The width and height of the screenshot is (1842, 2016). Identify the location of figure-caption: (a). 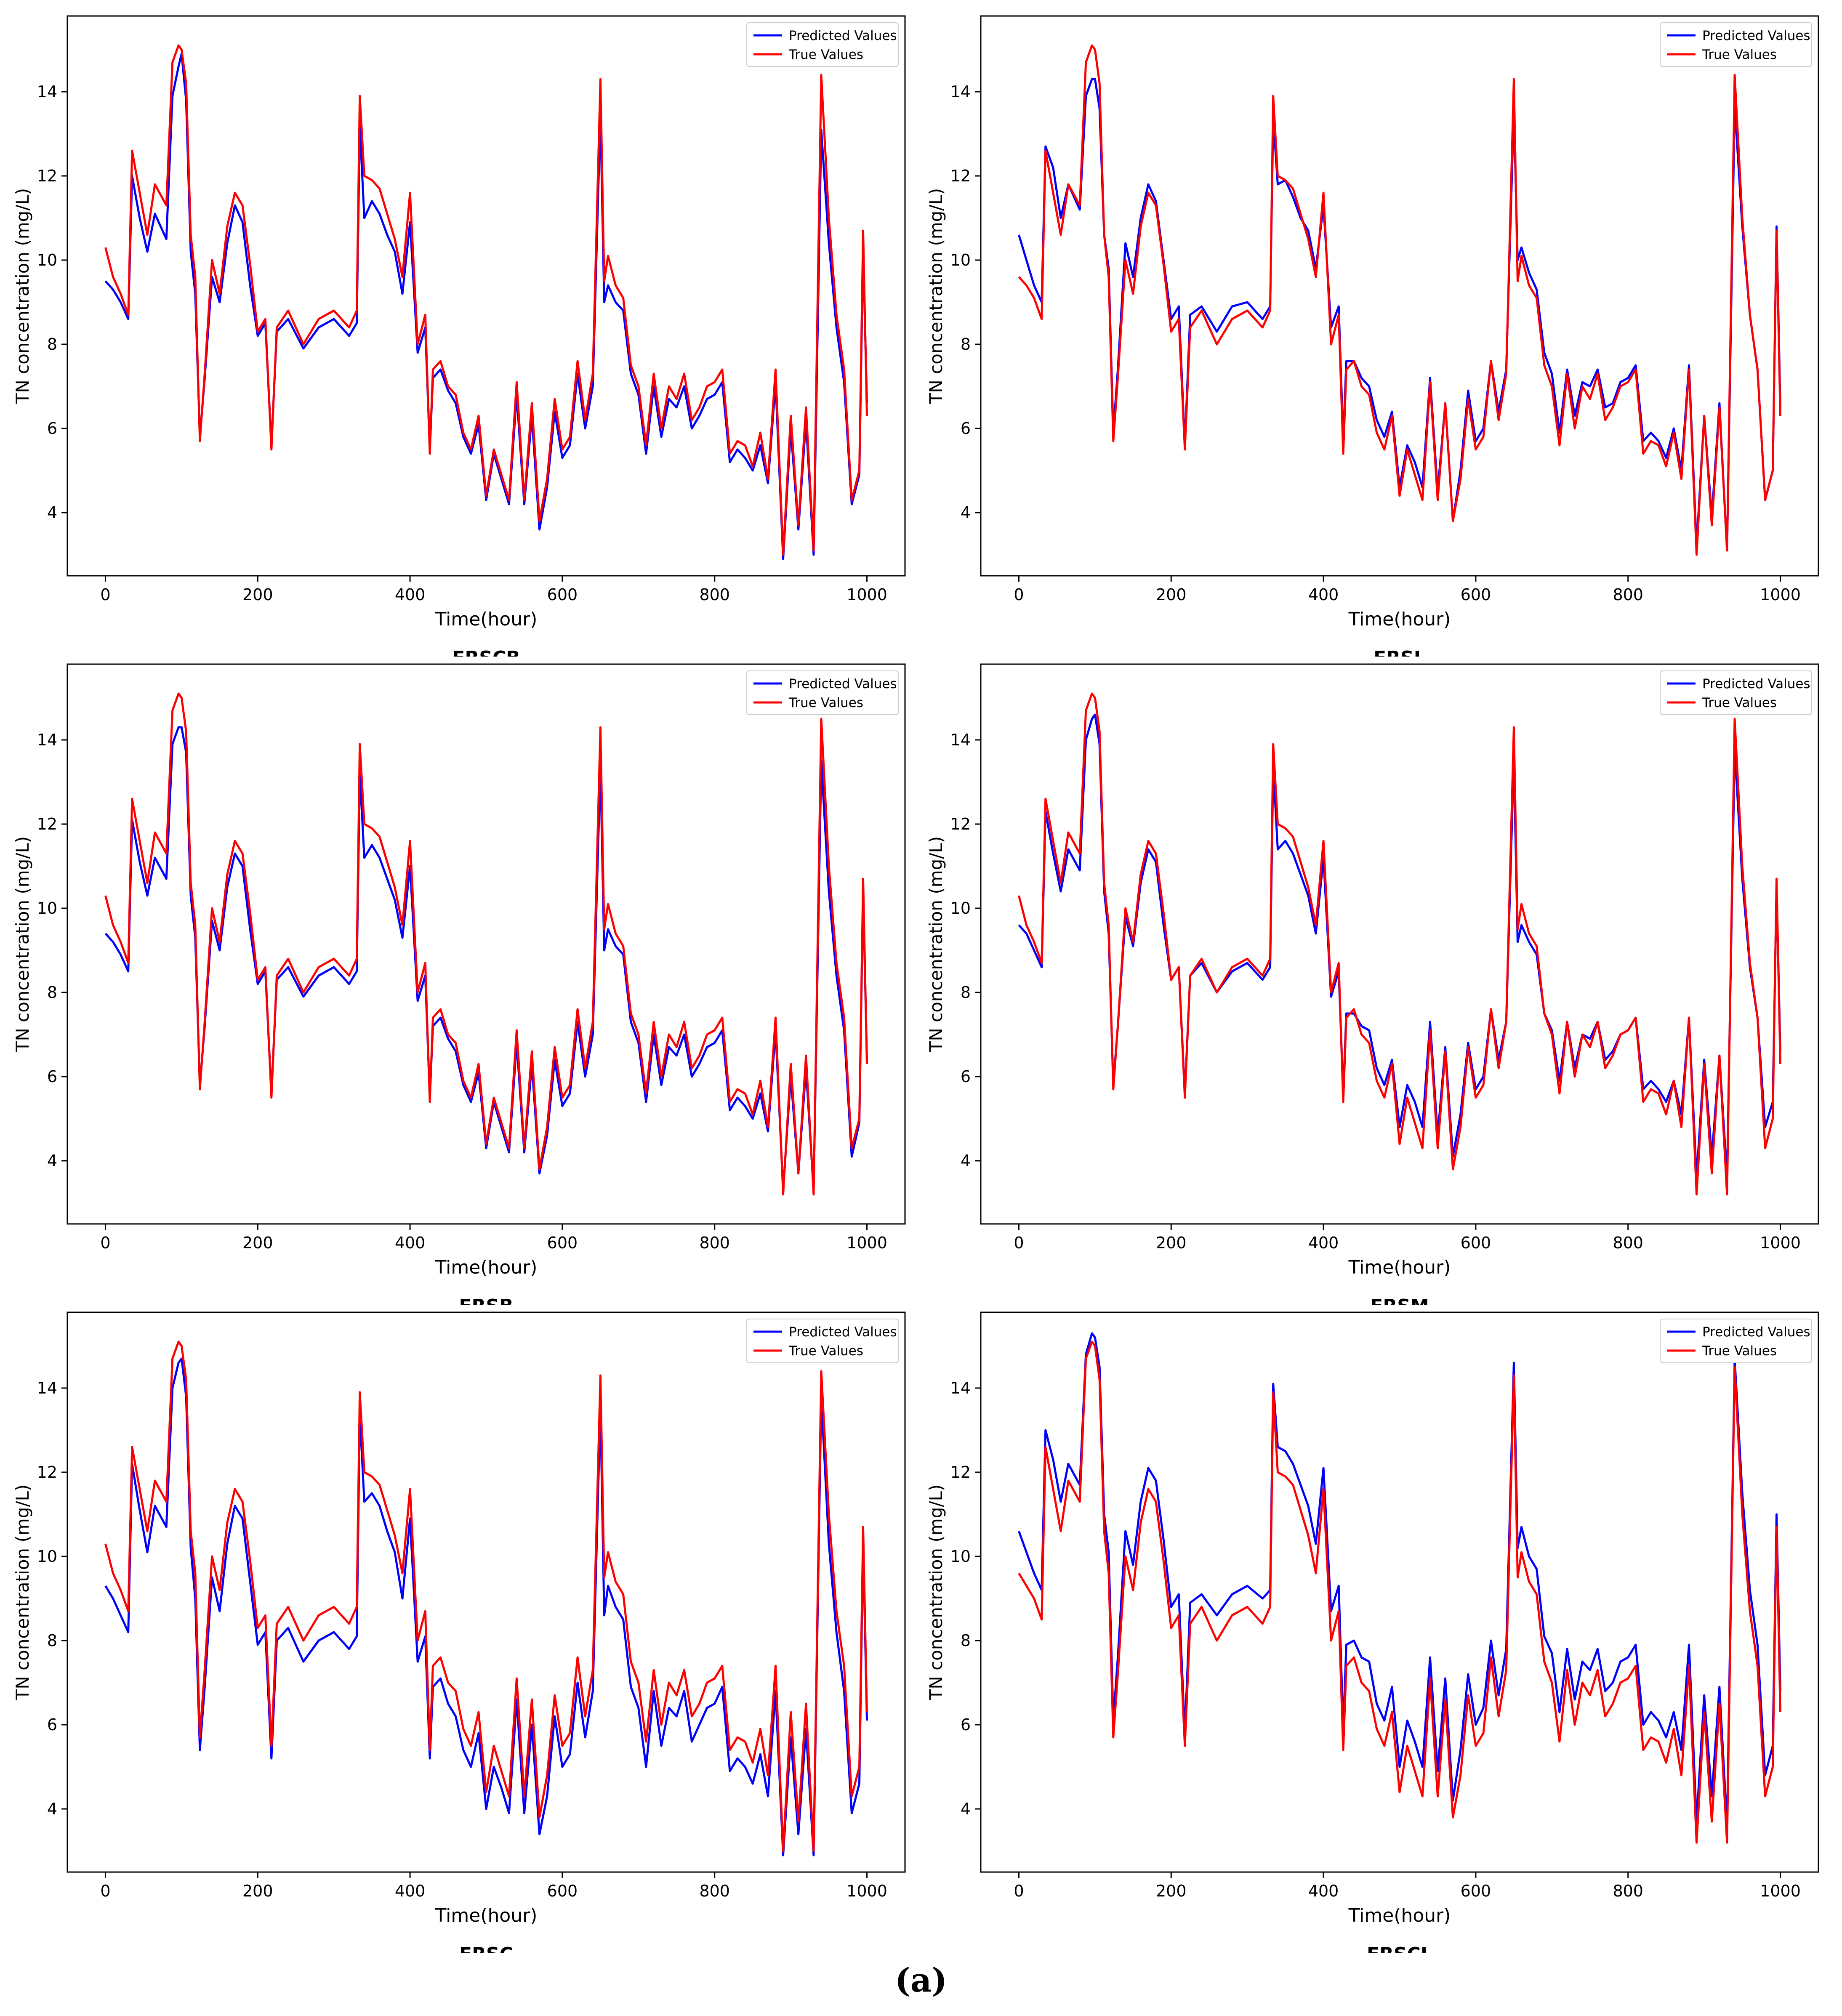
(921, 1981).